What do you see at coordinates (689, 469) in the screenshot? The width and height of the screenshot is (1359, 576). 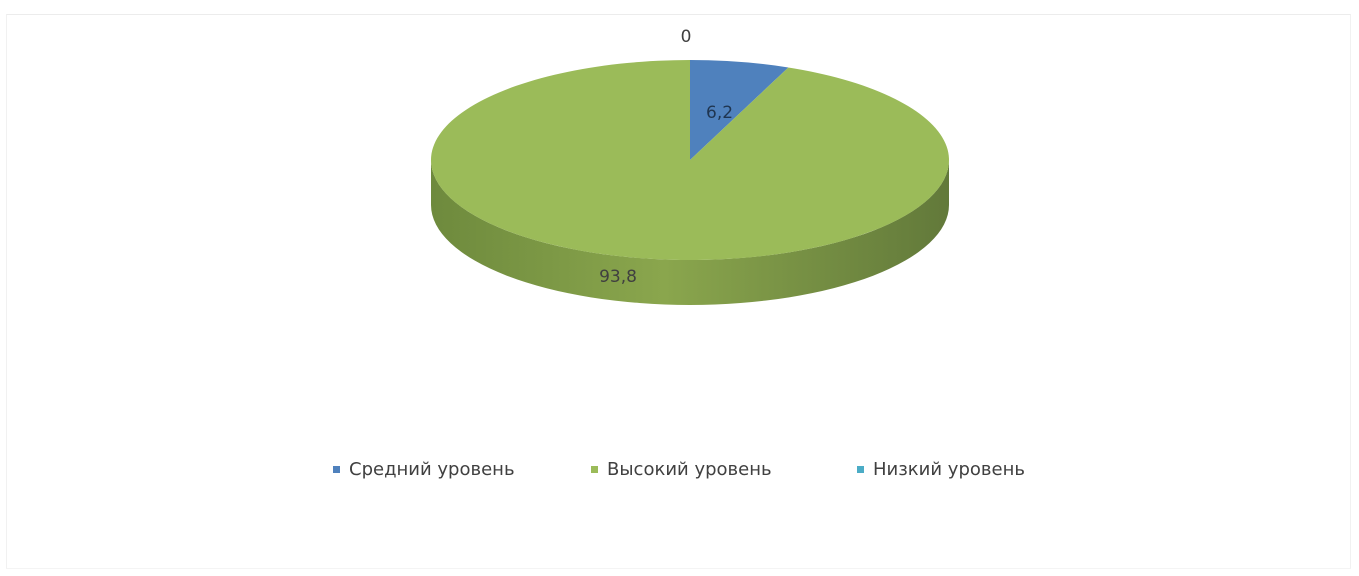 I see `legend-label-high: Высокий уровень` at bounding box center [689, 469].